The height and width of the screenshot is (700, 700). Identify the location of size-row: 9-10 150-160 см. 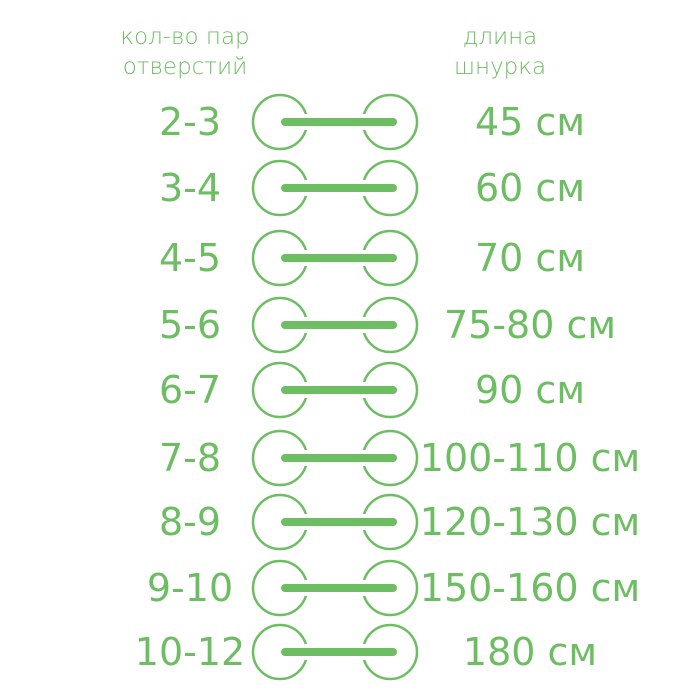
(350, 588).